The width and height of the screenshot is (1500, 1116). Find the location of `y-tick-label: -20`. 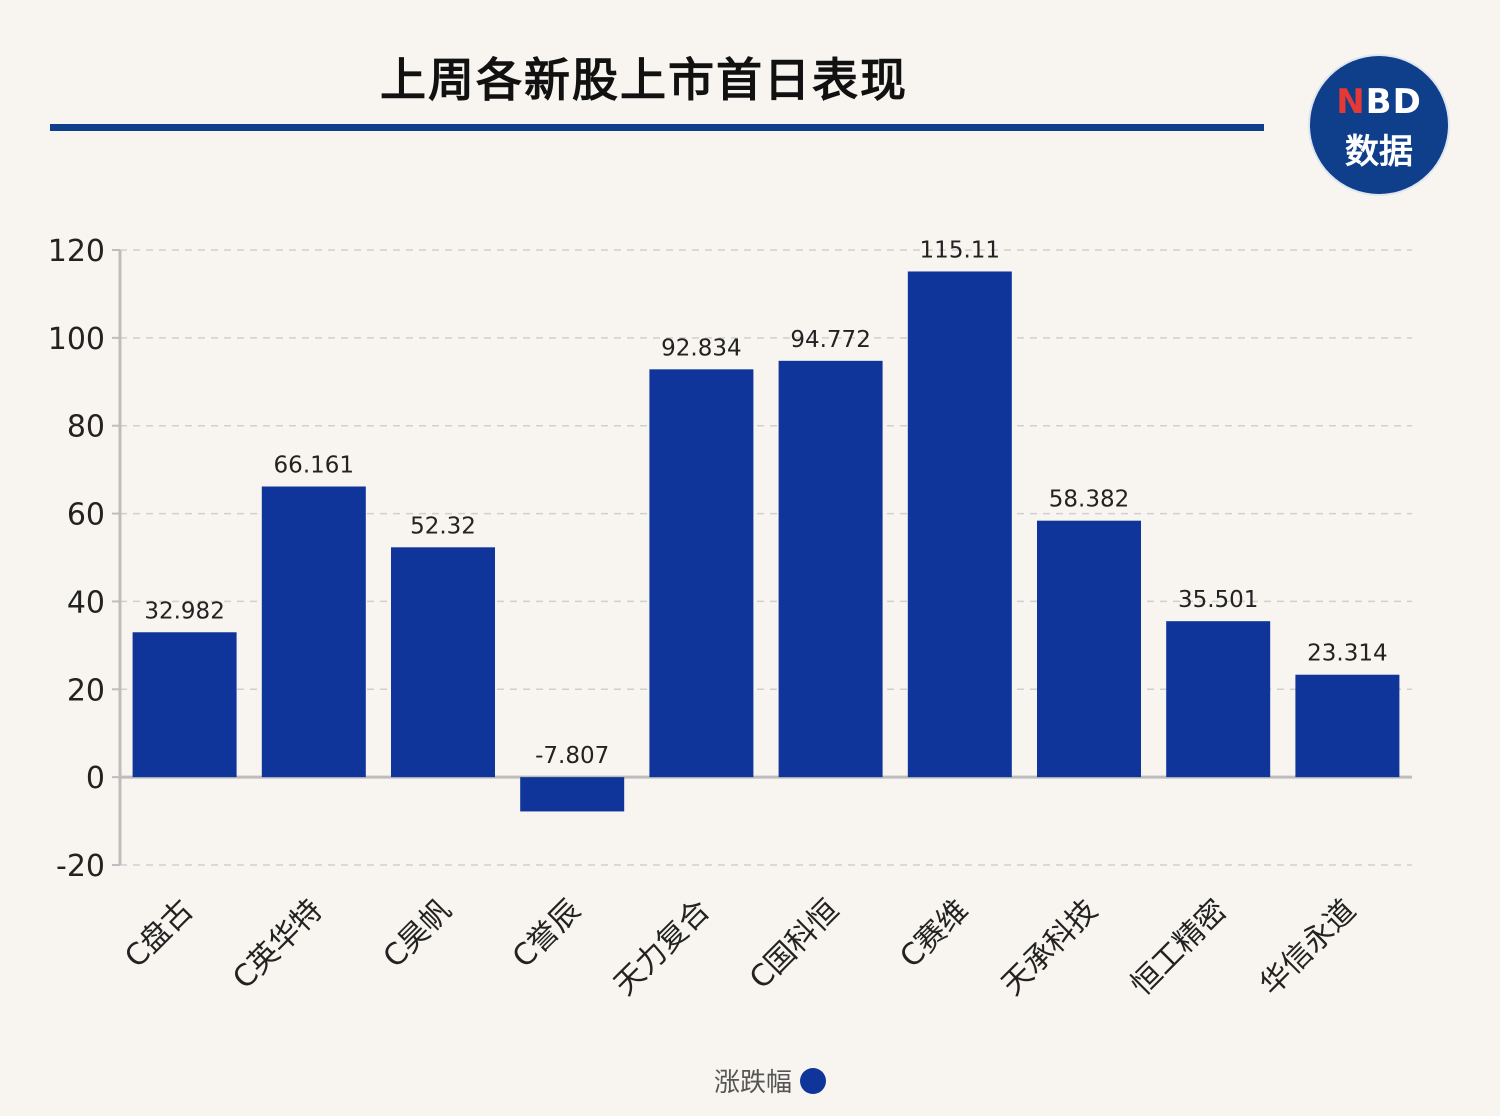

y-tick-label: -20 is located at coordinates (80, 866).